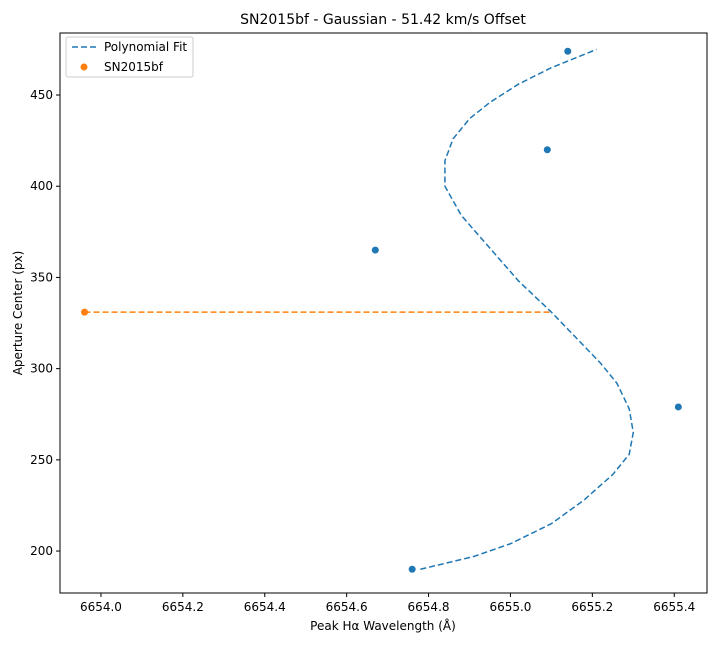 The image size is (720, 648). I want to click on legend-box, so click(129, 57).